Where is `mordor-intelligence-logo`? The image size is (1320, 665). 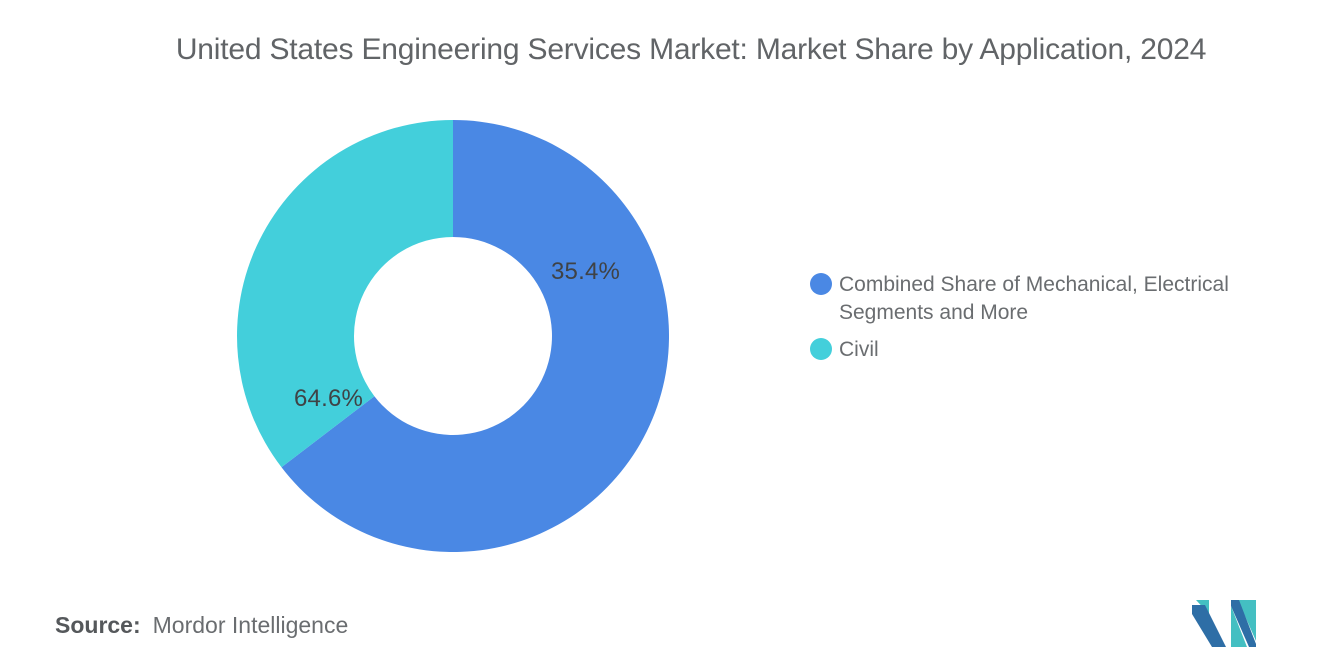 mordor-intelligence-logo is located at coordinates (1224, 623).